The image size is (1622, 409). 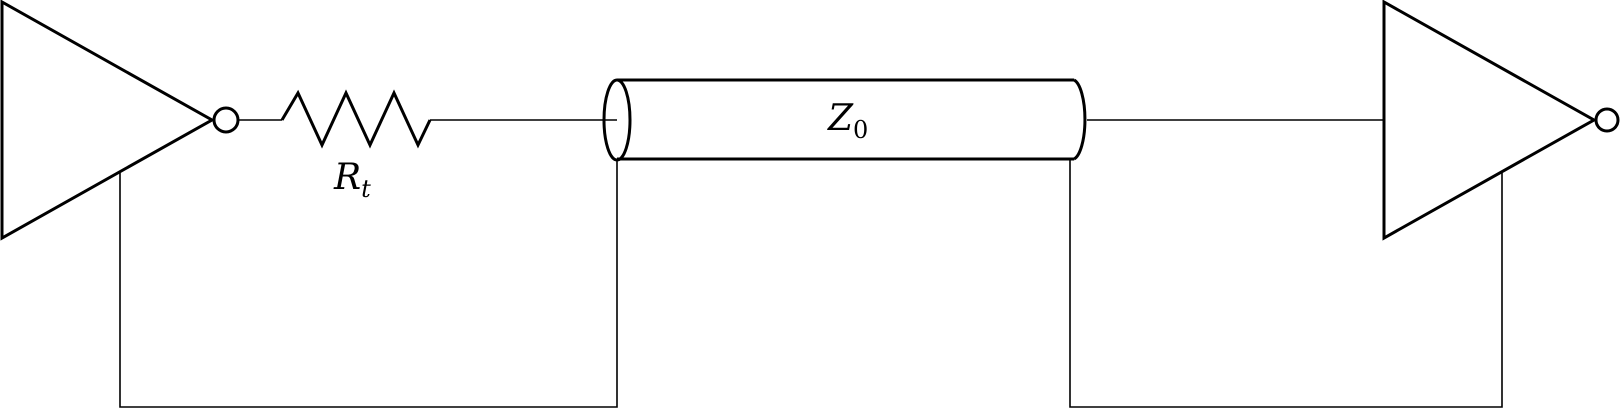 I want to click on resistor-label: Rt, so click(x=352, y=180).